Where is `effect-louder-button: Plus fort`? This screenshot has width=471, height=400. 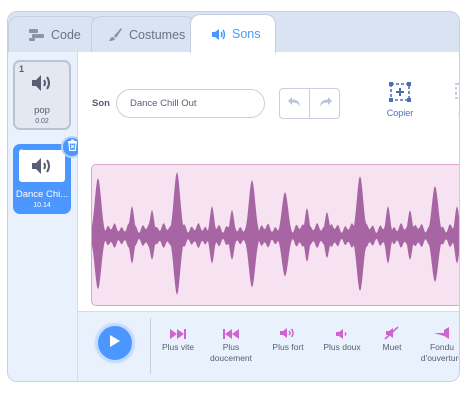 effect-louder-button: Plus fort is located at coordinates (288, 332).